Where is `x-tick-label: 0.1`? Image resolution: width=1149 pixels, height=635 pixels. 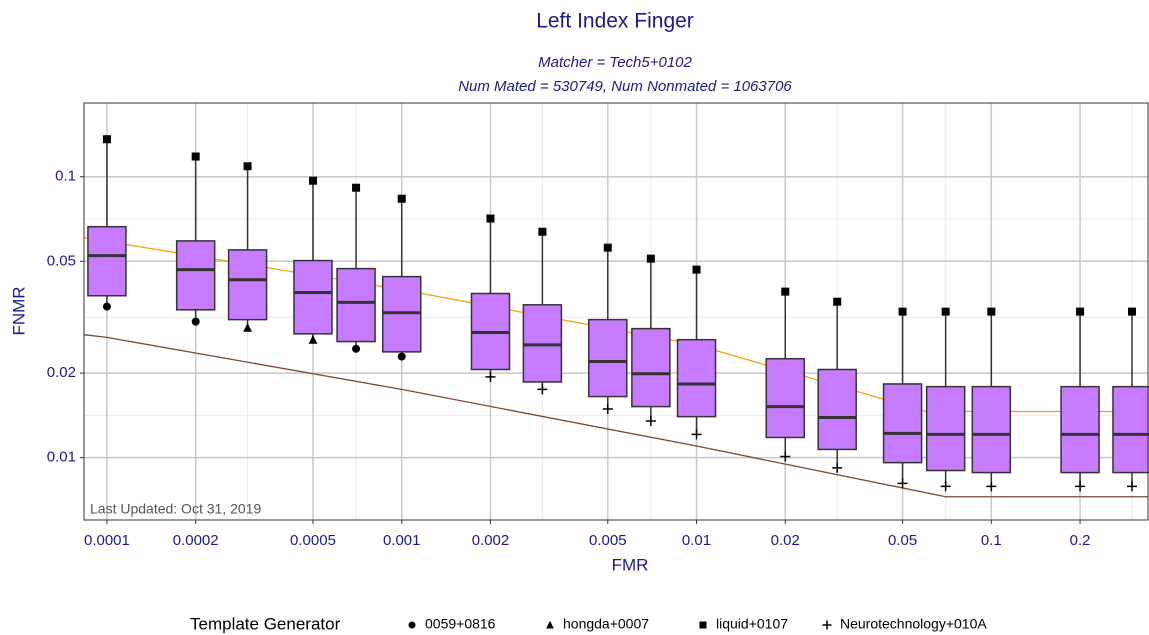 x-tick-label: 0.1 is located at coordinates (991, 540).